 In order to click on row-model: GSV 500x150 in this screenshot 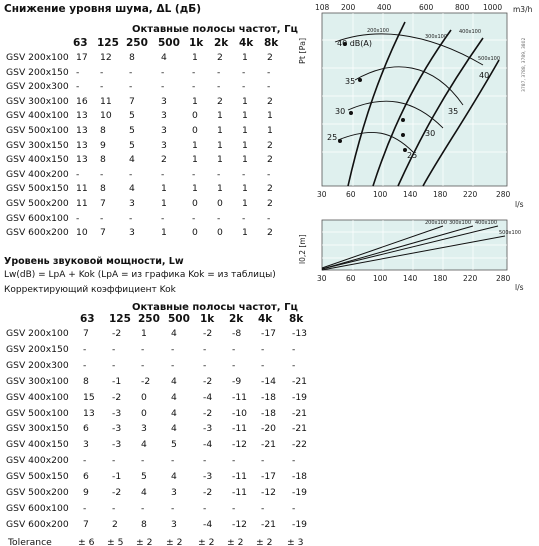, I will do `click(37, 477)`.